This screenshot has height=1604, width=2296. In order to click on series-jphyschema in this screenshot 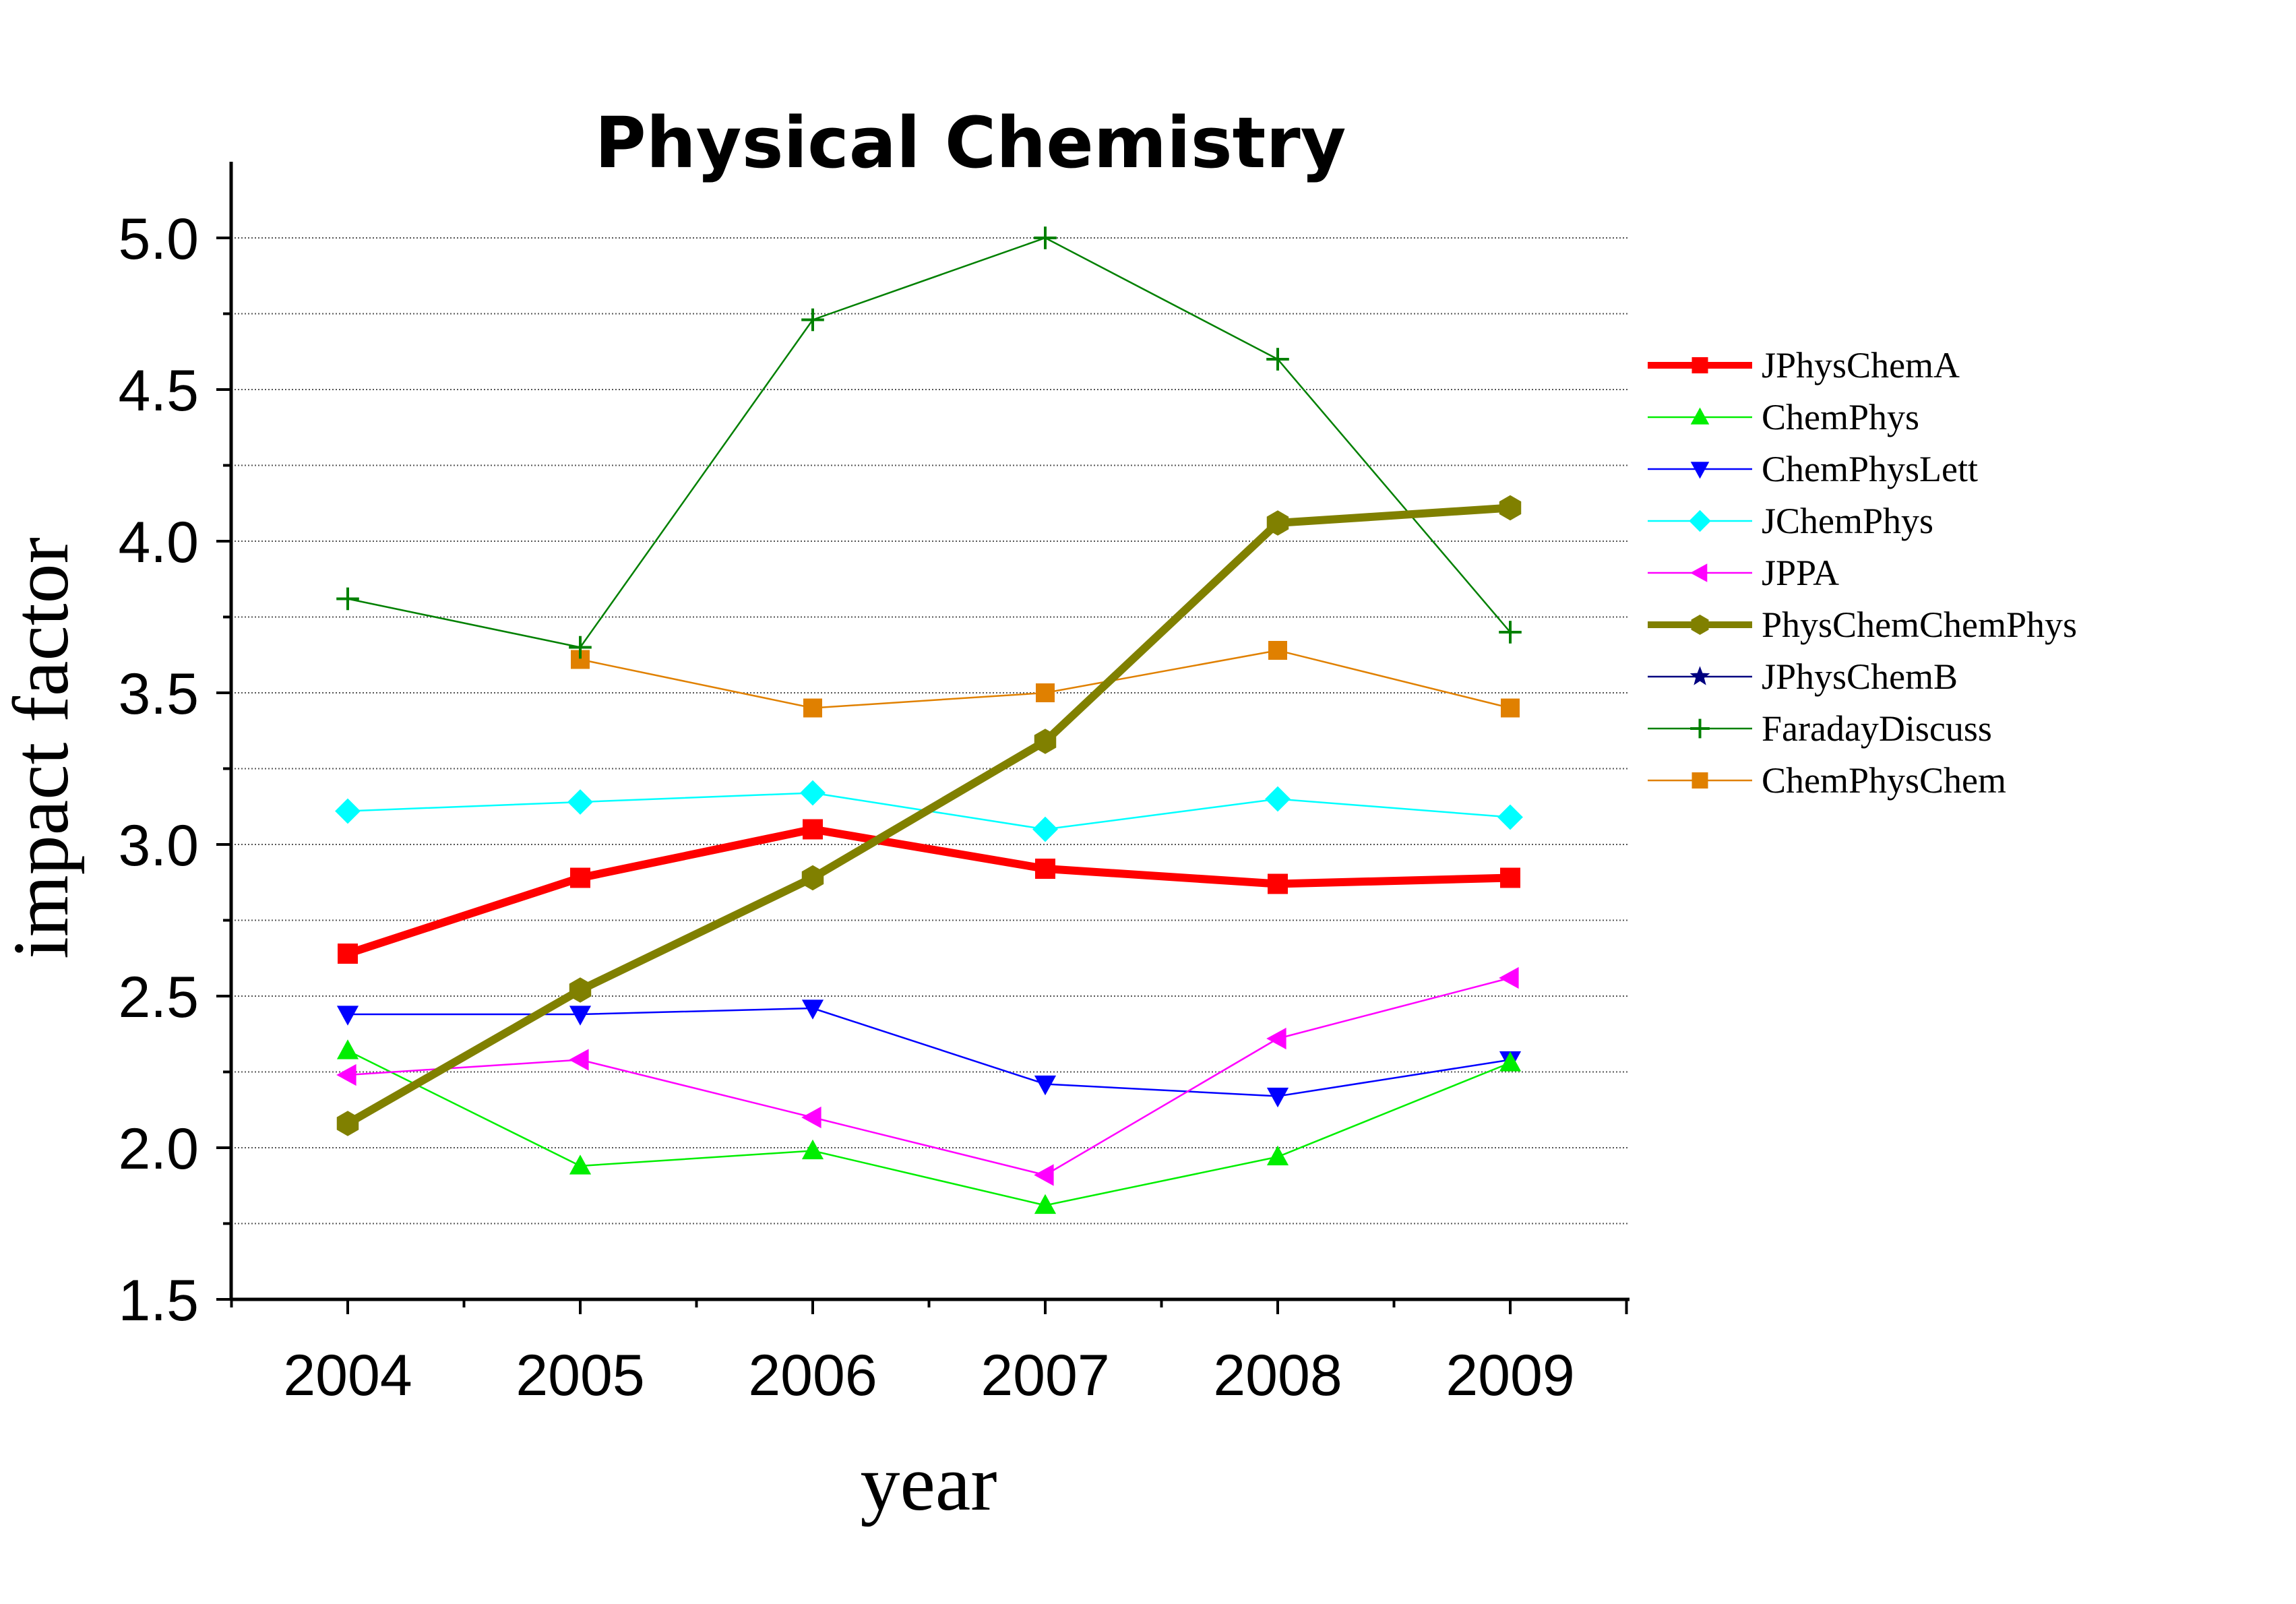, I will do `click(929, 892)`.